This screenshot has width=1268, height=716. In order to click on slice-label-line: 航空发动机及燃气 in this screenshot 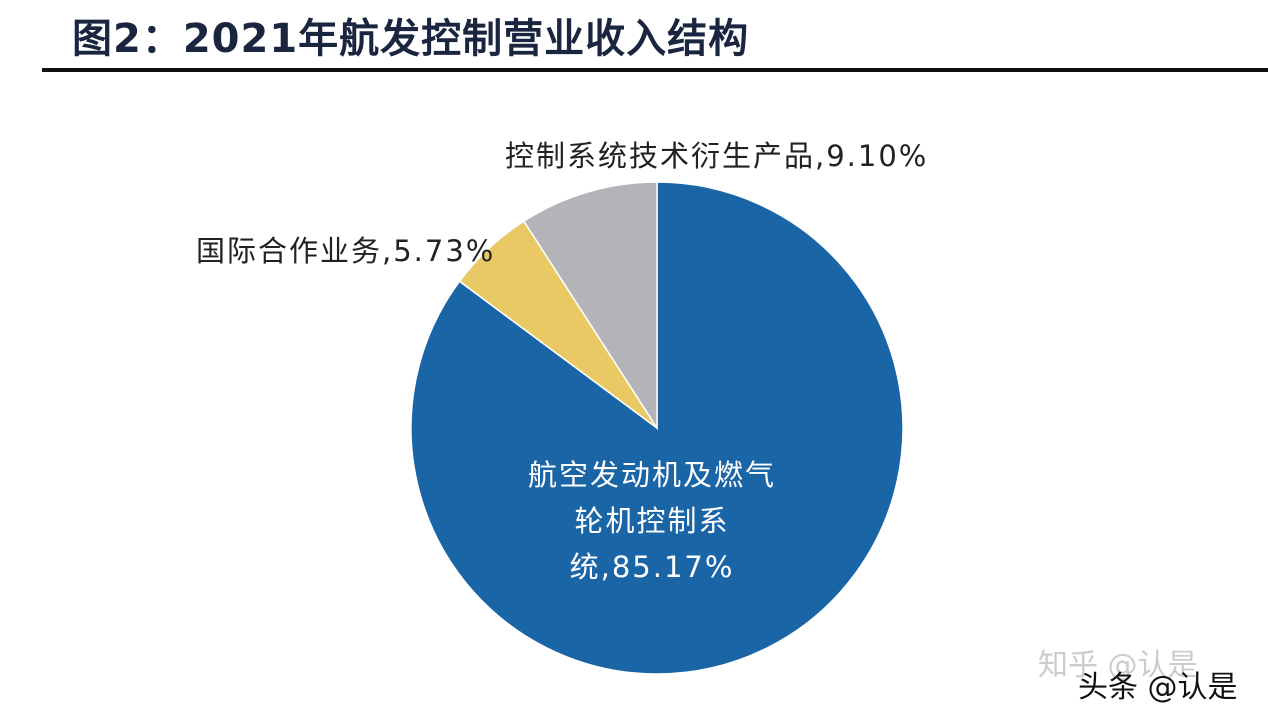, I will do `click(652, 475)`.